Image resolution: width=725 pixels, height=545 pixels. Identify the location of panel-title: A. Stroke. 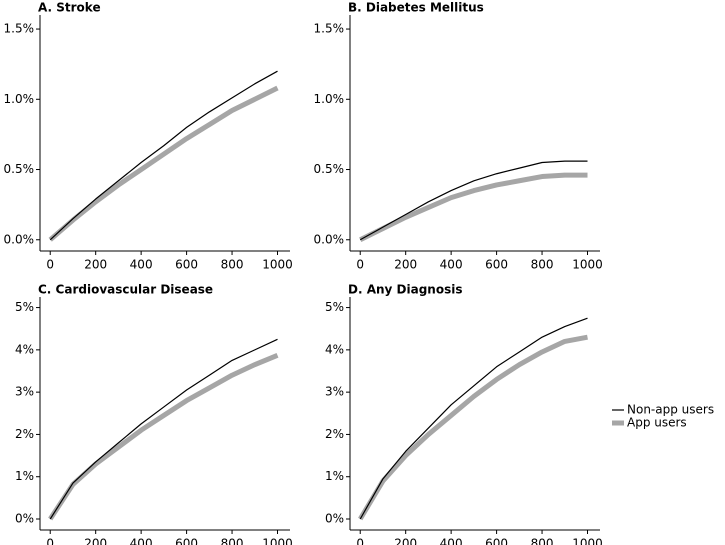
(69, 8).